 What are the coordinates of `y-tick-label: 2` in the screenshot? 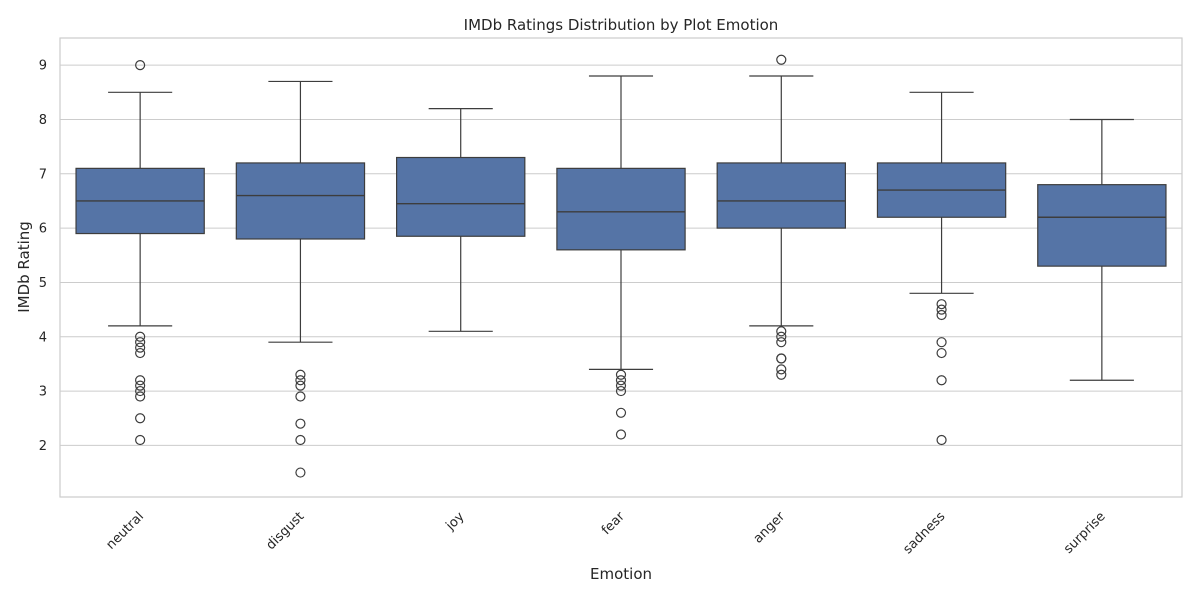 It's located at (43, 446).